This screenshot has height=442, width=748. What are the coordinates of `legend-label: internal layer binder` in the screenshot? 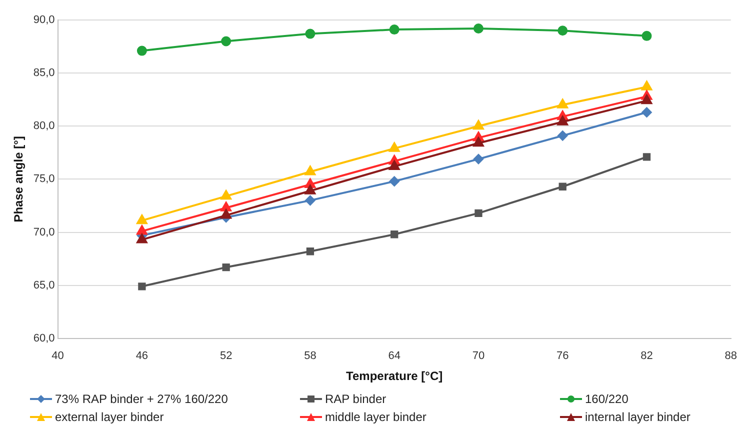 It's located at (637, 417).